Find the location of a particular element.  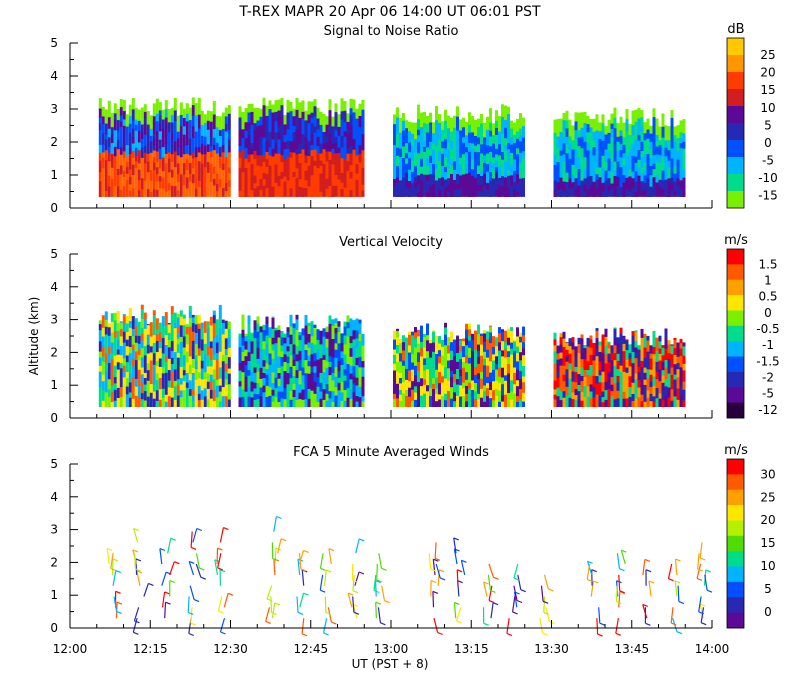

y-tick-label: 3 is located at coordinates (54, 109).